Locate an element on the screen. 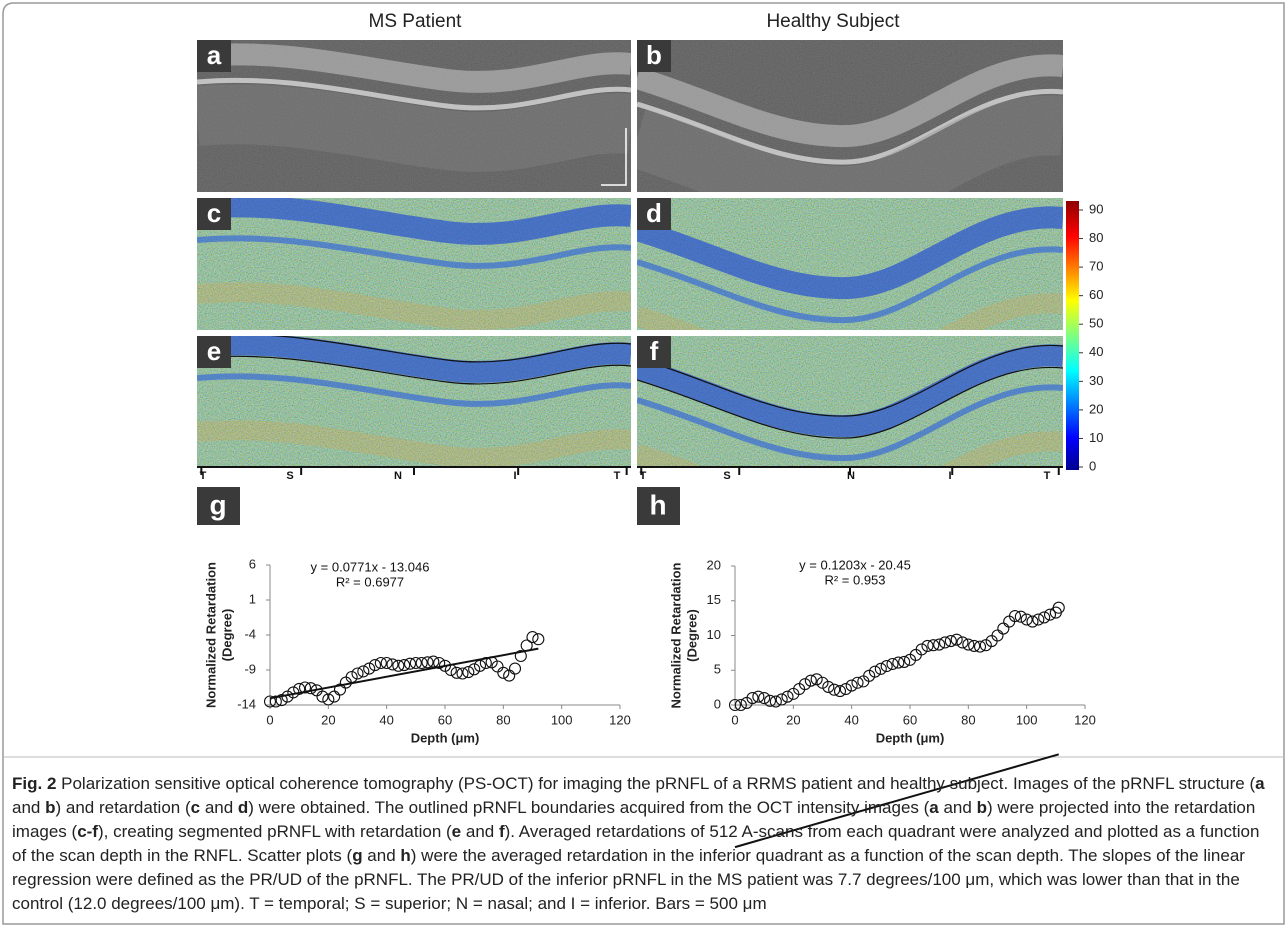  panel-label: g is located at coordinates (217, 504).